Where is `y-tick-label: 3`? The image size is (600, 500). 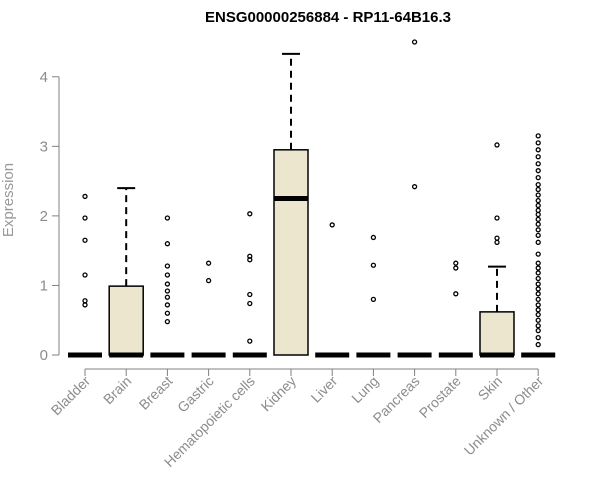
y-tick-label: 3 is located at coordinates (44, 146).